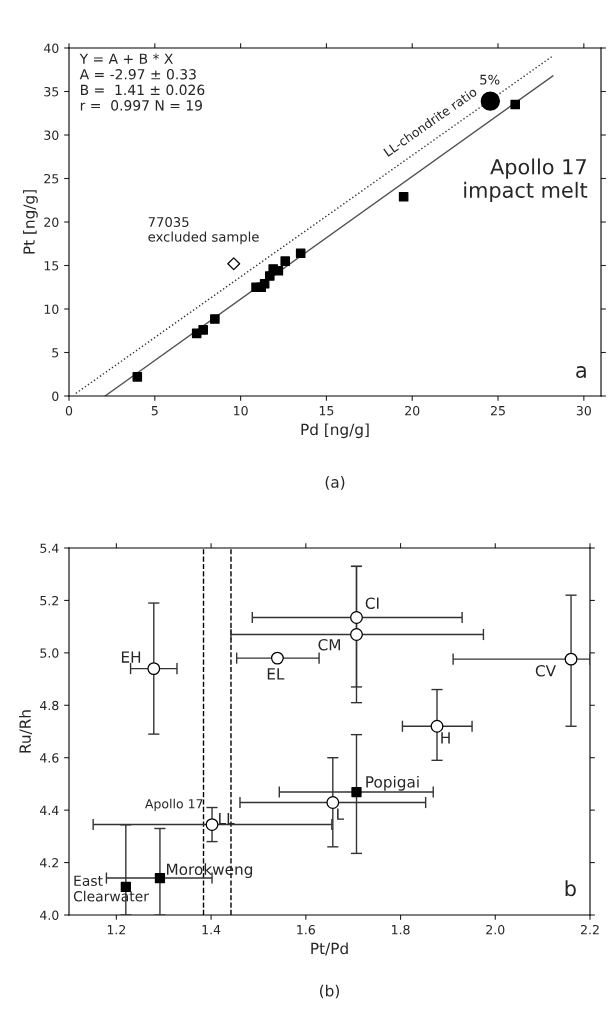  Describe the element at coordinates (545, 670) in the screenshot. I see `annotation: CV` at that location.